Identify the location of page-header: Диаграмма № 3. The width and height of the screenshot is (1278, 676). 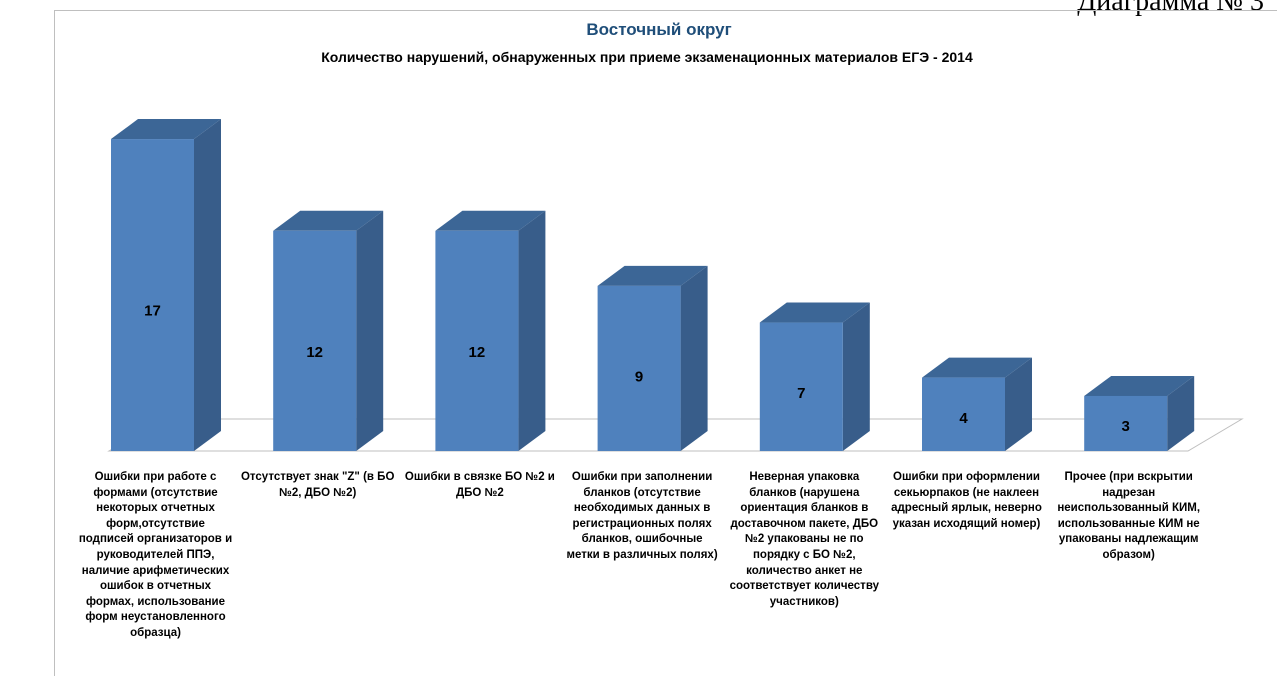
(1170, 8).